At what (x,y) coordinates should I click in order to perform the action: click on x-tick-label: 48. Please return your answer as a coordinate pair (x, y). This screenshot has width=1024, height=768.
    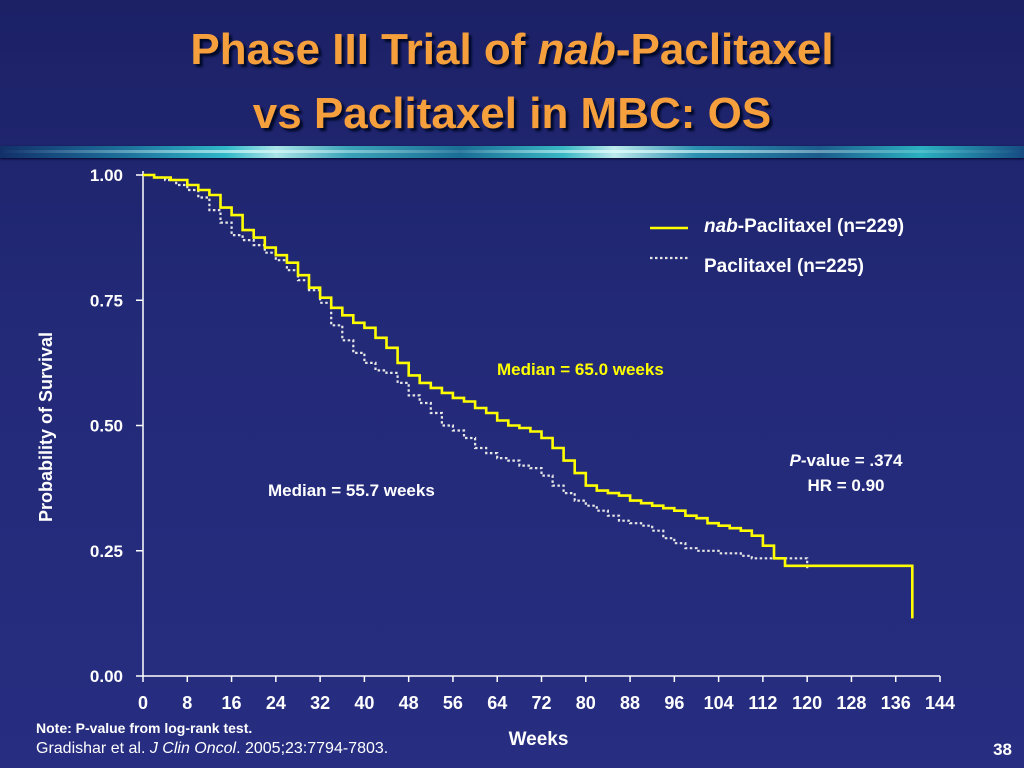
    Looking at the image, I should click on (409, 703).